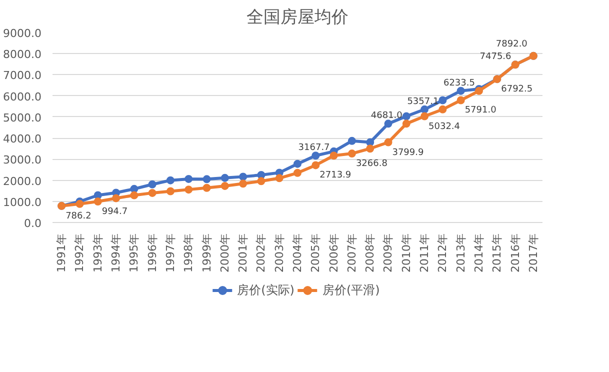 Image resolution: width=609 pixels, height=372 pixels. I want to click on x-tick-label: 2007年, so click(351, 252).